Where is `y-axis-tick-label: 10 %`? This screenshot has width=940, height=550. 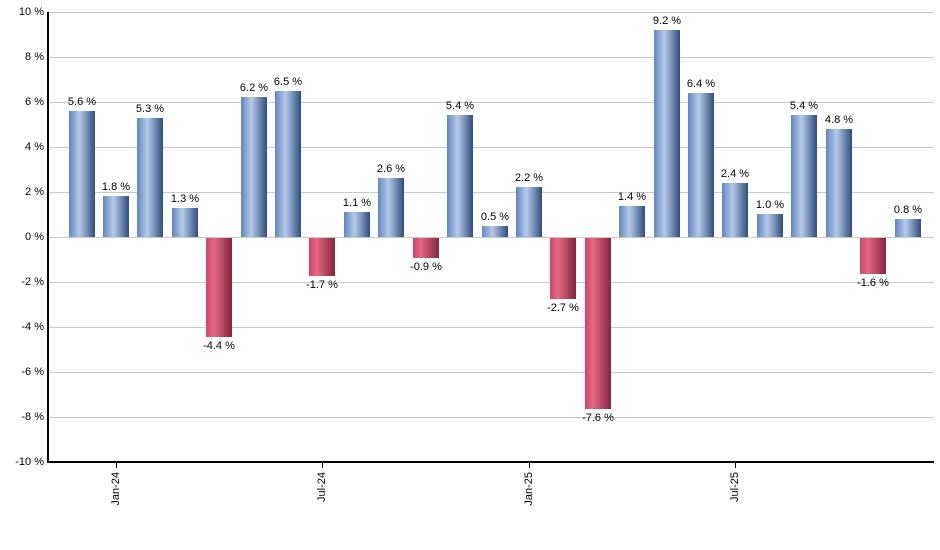
y-axis-tick-label: 10 % is located at coordinates (31, 12).